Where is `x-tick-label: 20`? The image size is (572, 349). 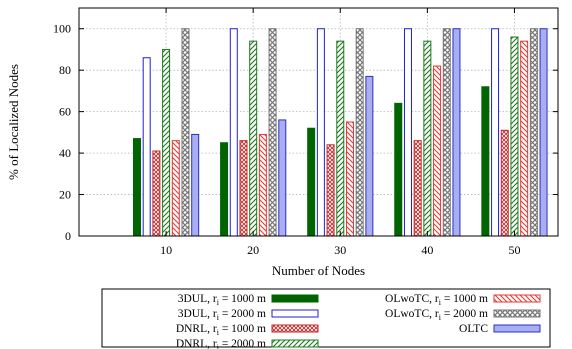 x-tick-label: 20 is located at coordinates (253, 250).